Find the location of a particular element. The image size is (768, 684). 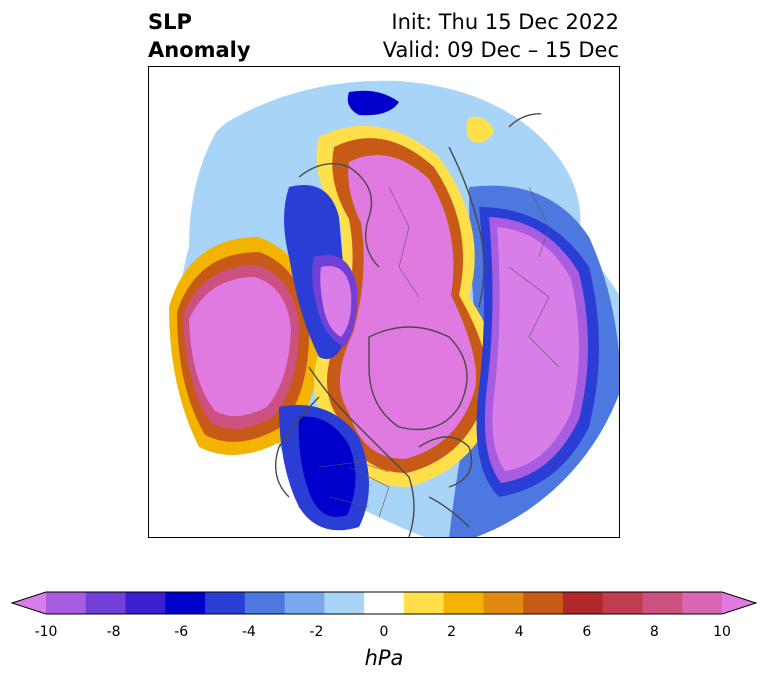

colorbar-tick-label: 6 is located at coordinates (587, 632).